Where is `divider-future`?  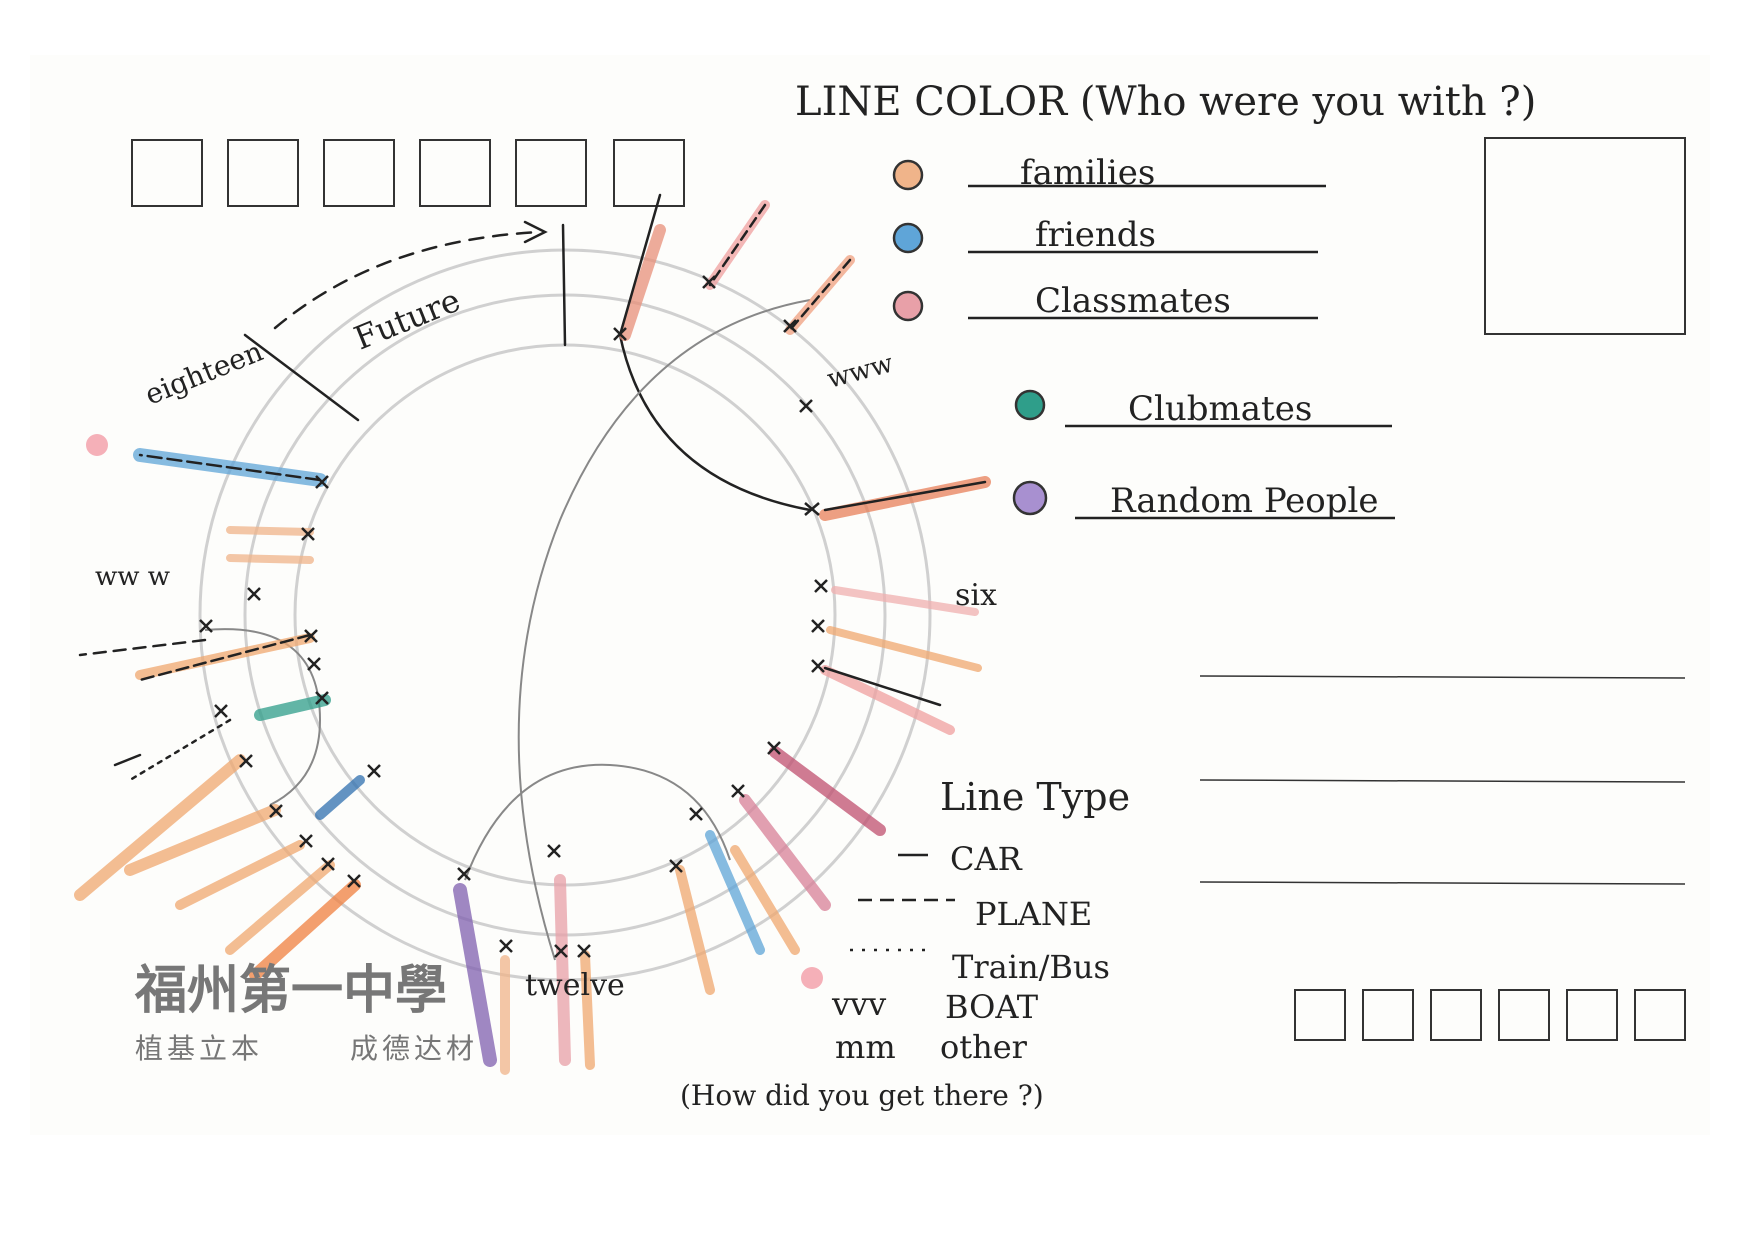
divider-future is located at coordinates (564, 285).